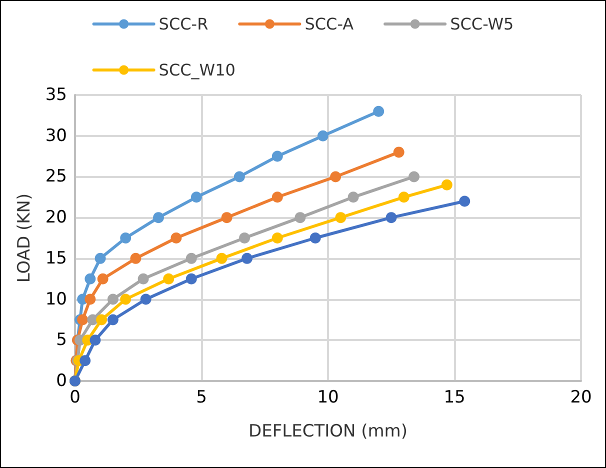 Image resolution: width=606 pixels, height=468 pixels. I want to click on legend-label: SCC-A, so click(329, 24).